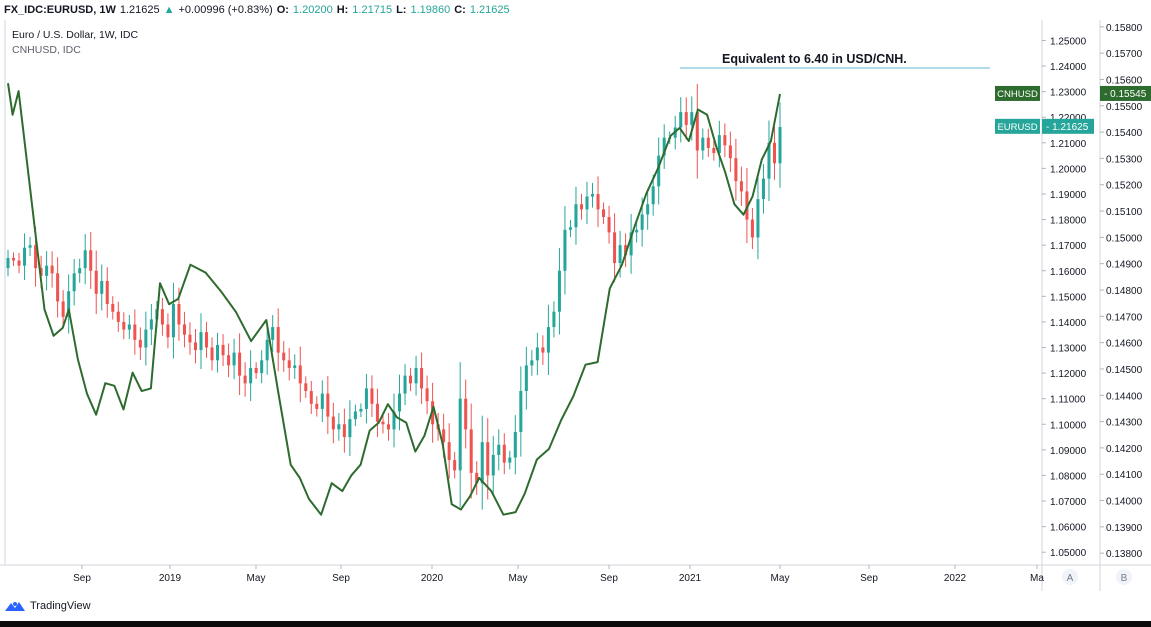 The height and width of the screenshot is (627, 1151). I want to click on scale-a-bg, so click(1070, 577).